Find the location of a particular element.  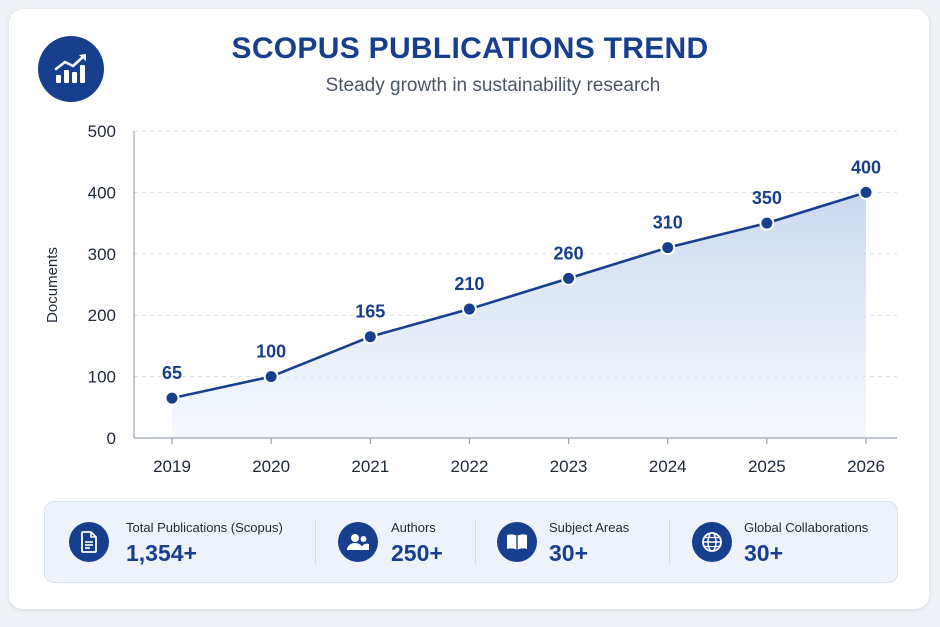

stat-value: 1,354+ is located at coordinates (161, 553).